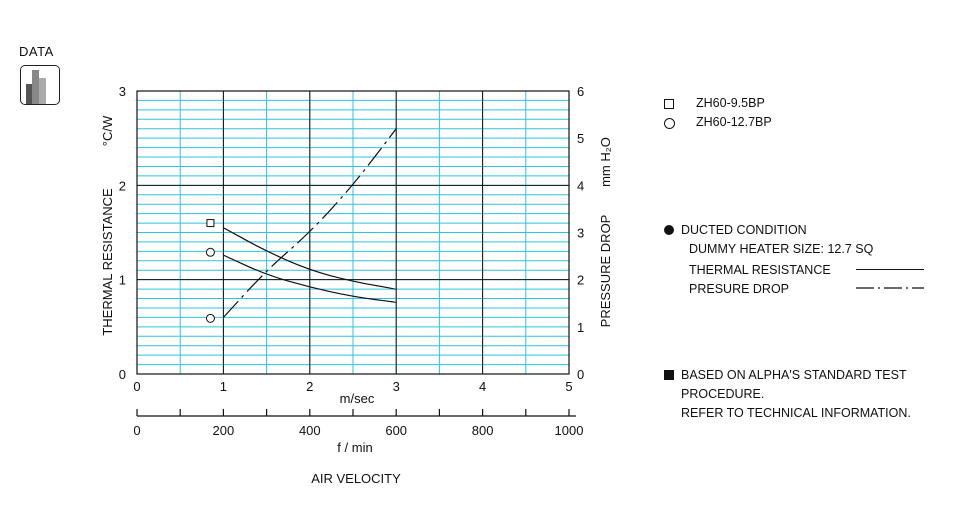 This screenshot has height=508, width=970. What do you see at coordinates (122, 280) in the screenshot?
I see `y-left-tick-label: 1` at bounding box center [122, 280].